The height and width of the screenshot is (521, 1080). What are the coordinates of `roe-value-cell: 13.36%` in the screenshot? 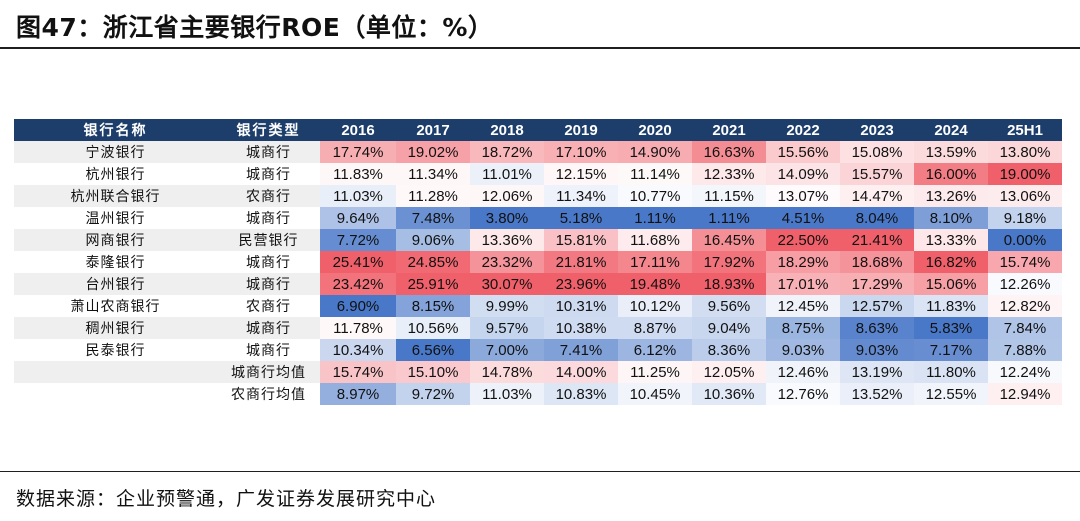 It's located at (507, 240).